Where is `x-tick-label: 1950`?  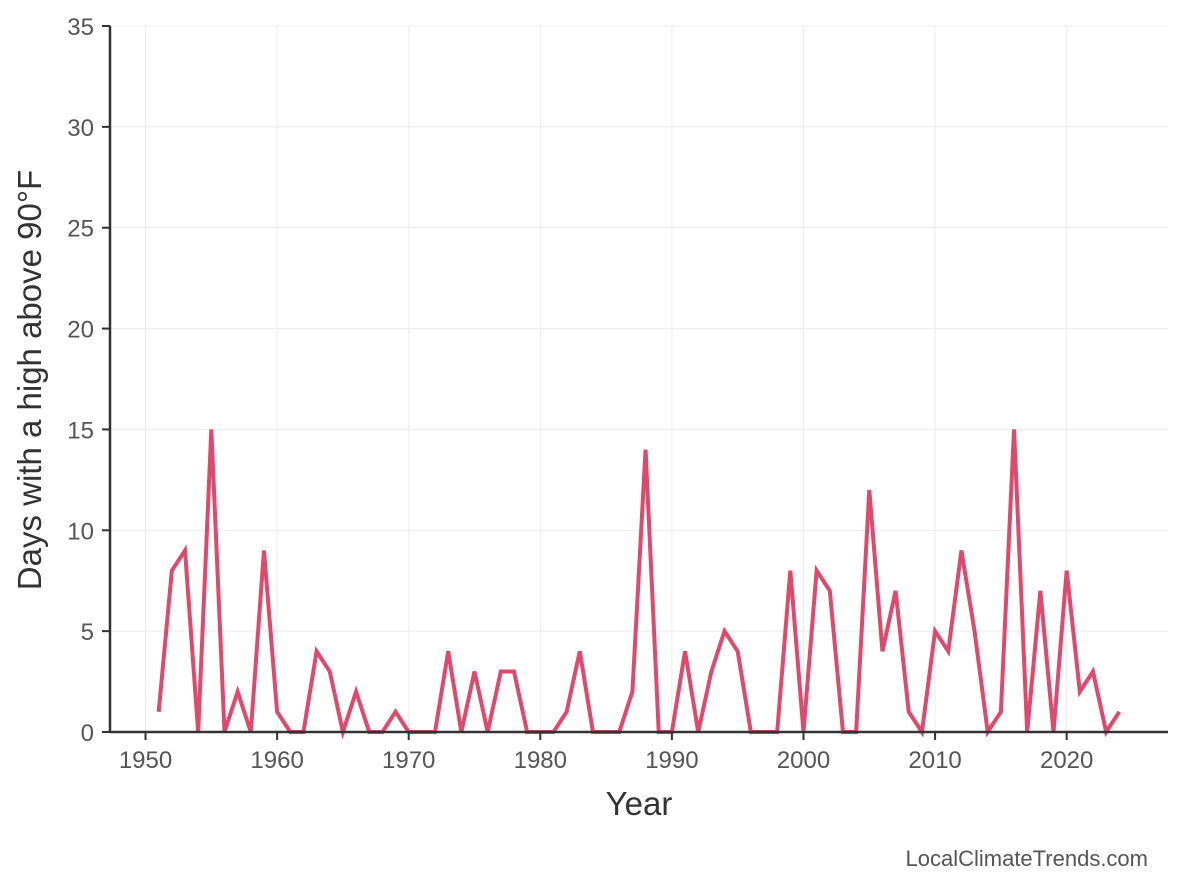 x-tick-label: 1950 is located at coordinates (145, 760).